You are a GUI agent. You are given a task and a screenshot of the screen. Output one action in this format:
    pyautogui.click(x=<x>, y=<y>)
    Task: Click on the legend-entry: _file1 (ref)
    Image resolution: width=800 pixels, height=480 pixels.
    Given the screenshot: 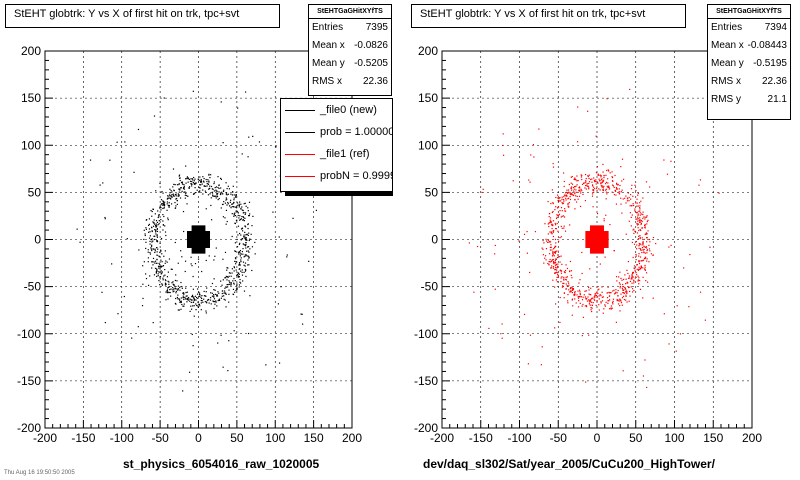 What is the action you would take?
    pyautogui.click(x=336, y=154)
    